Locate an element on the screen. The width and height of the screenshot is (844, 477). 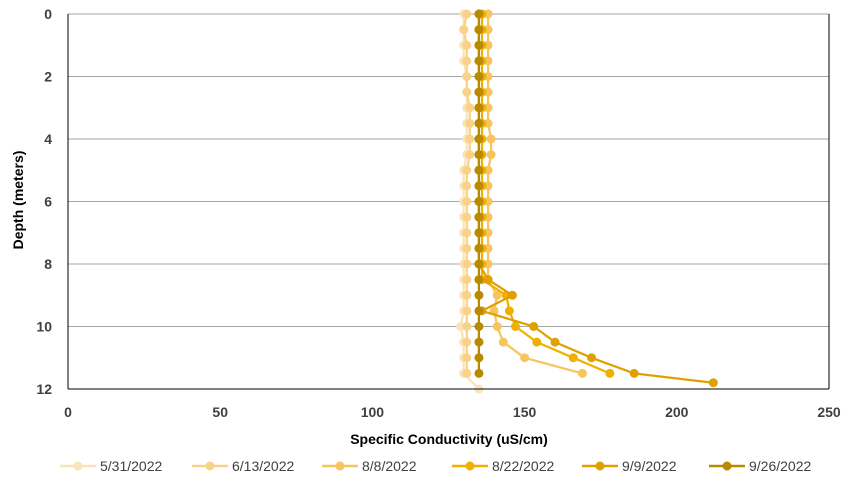
y-tick-label-8: 8 is located at coordinates (48, 264).